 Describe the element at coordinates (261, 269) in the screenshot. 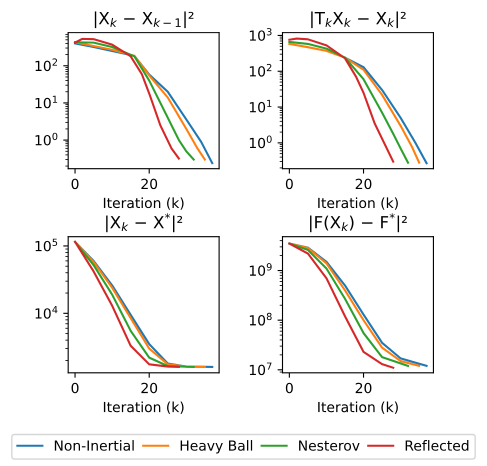

I see `y-tick-label: 10$^{9}$` at that location.